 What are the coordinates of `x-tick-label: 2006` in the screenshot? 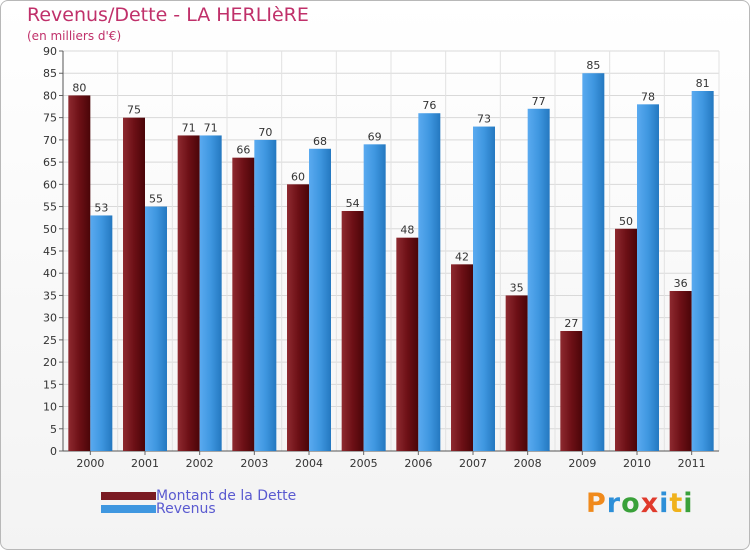 It's located at (418, 463).